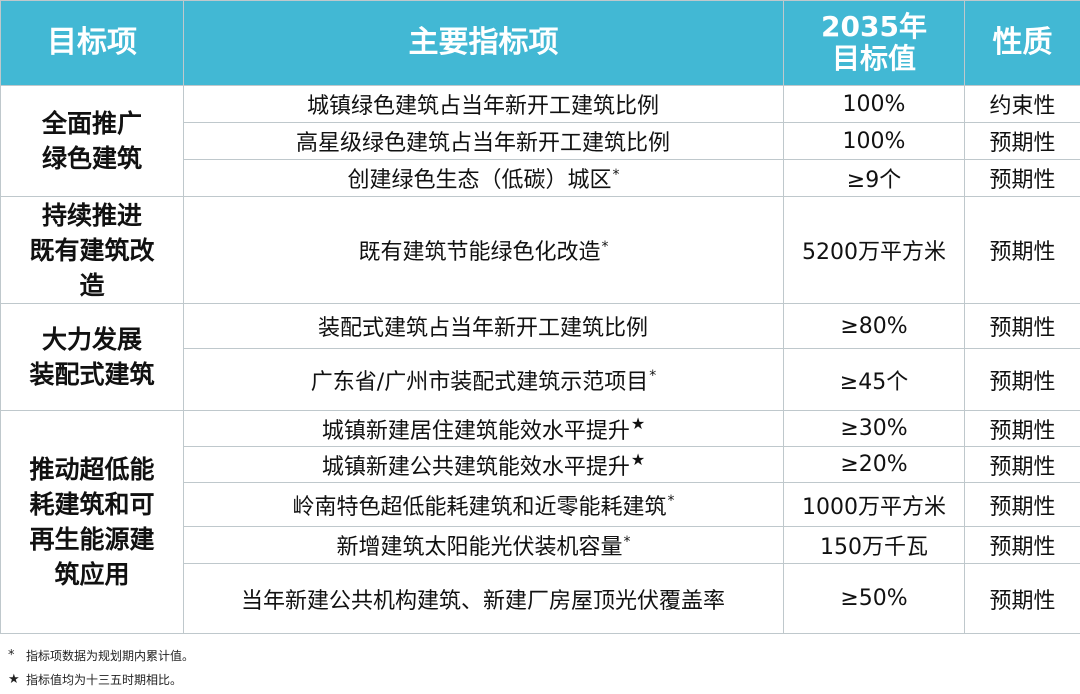 This screenshot has width=1080, height=694. I want to click on value-cell: ≥9个, so click(874, 178).